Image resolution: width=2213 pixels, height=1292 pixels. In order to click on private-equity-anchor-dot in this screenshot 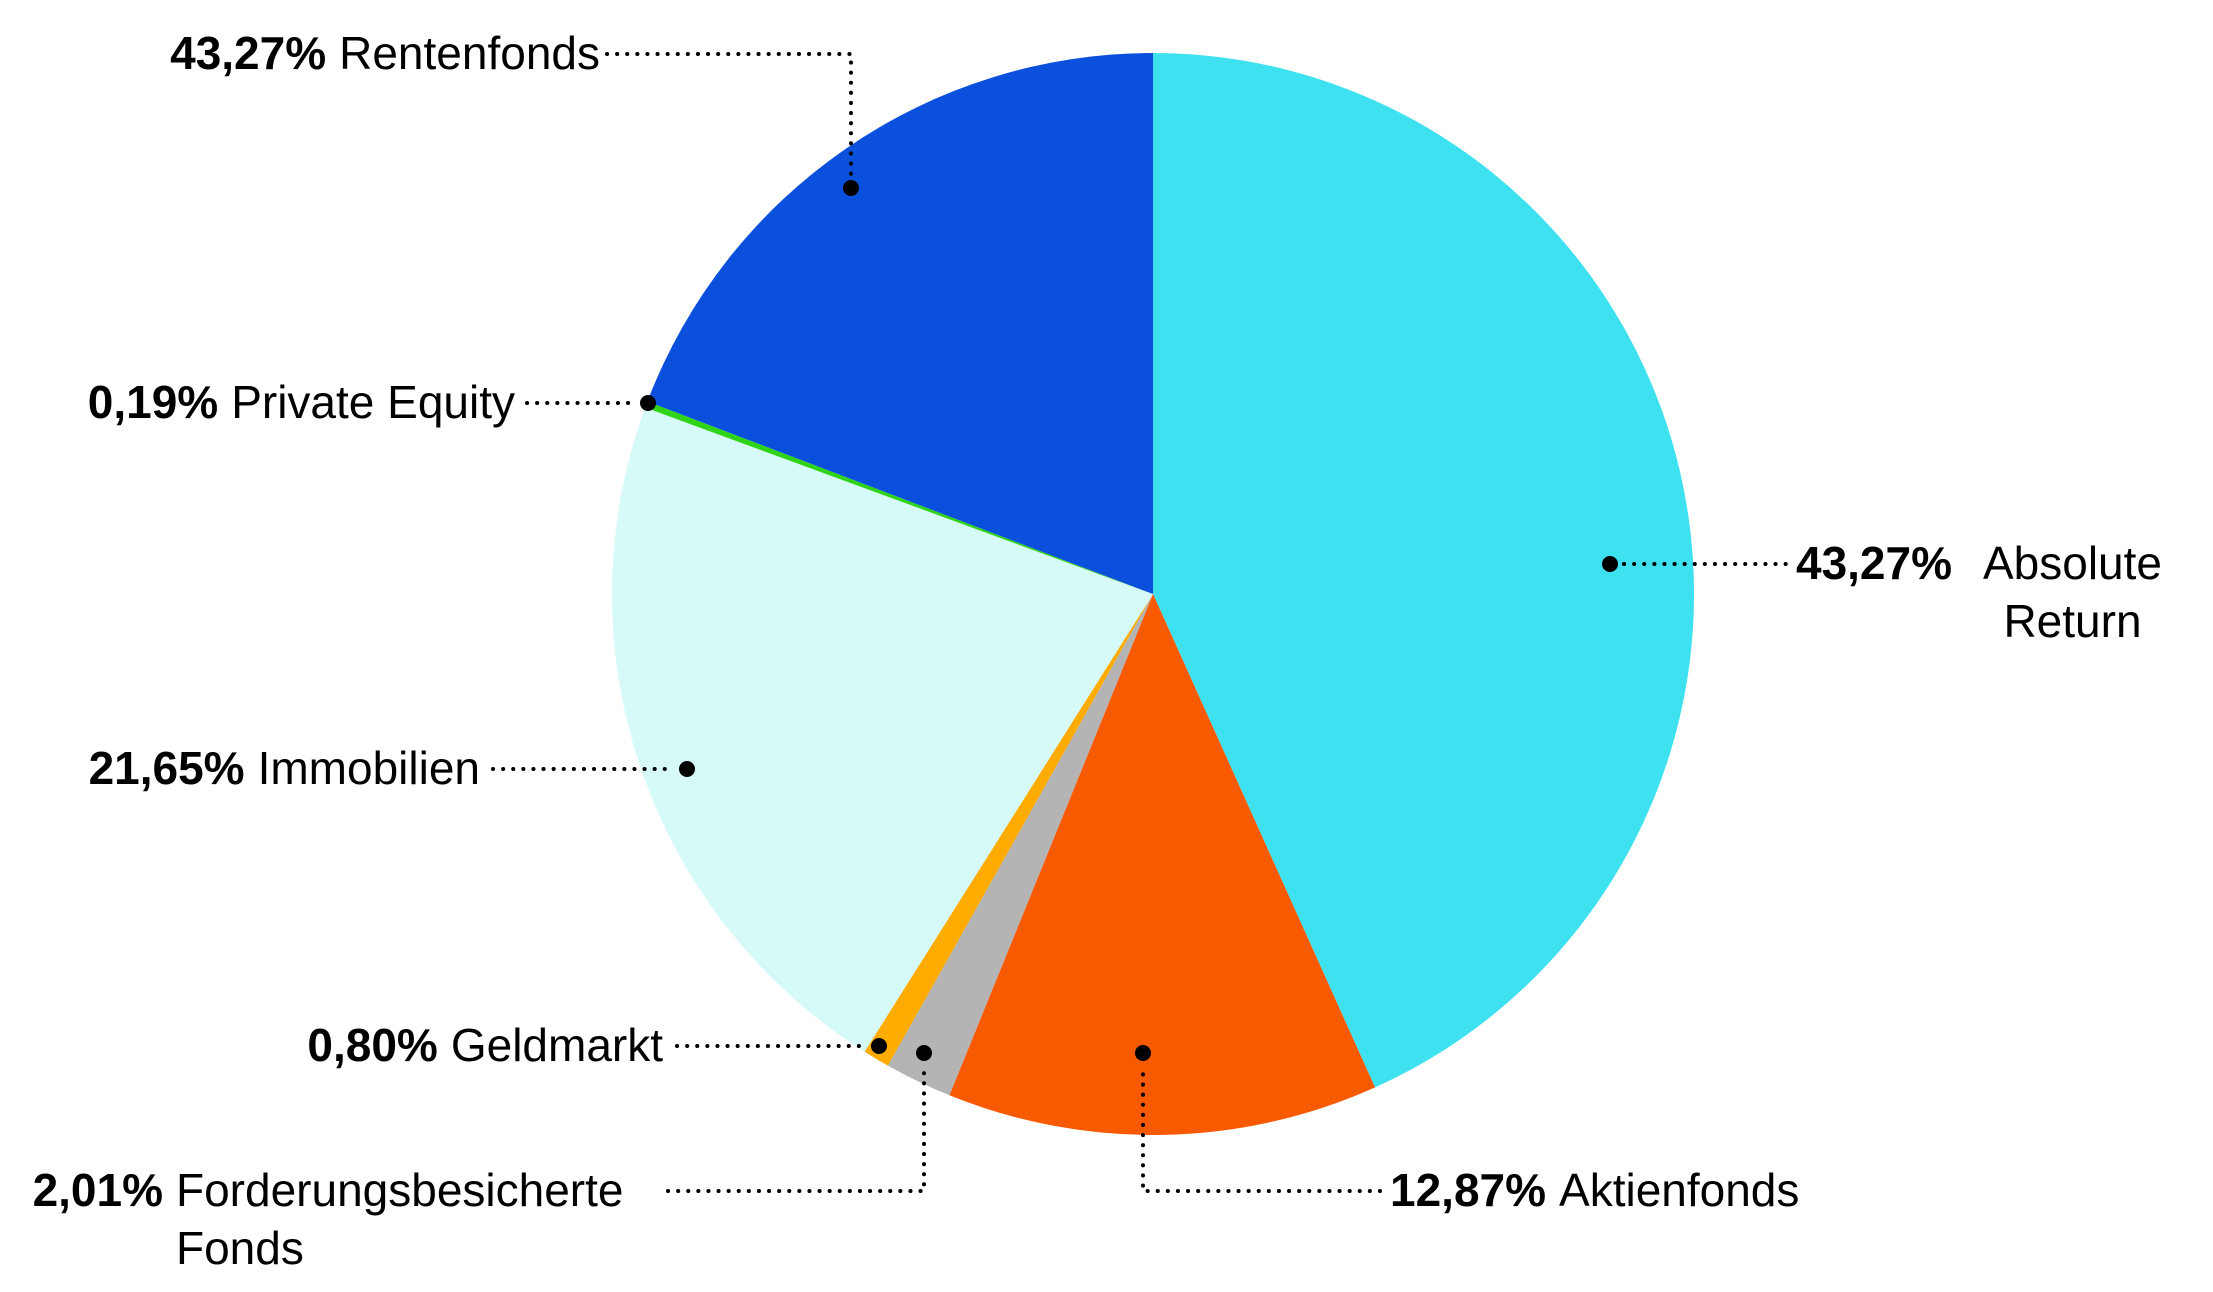, I will do `click(648, 403)`.